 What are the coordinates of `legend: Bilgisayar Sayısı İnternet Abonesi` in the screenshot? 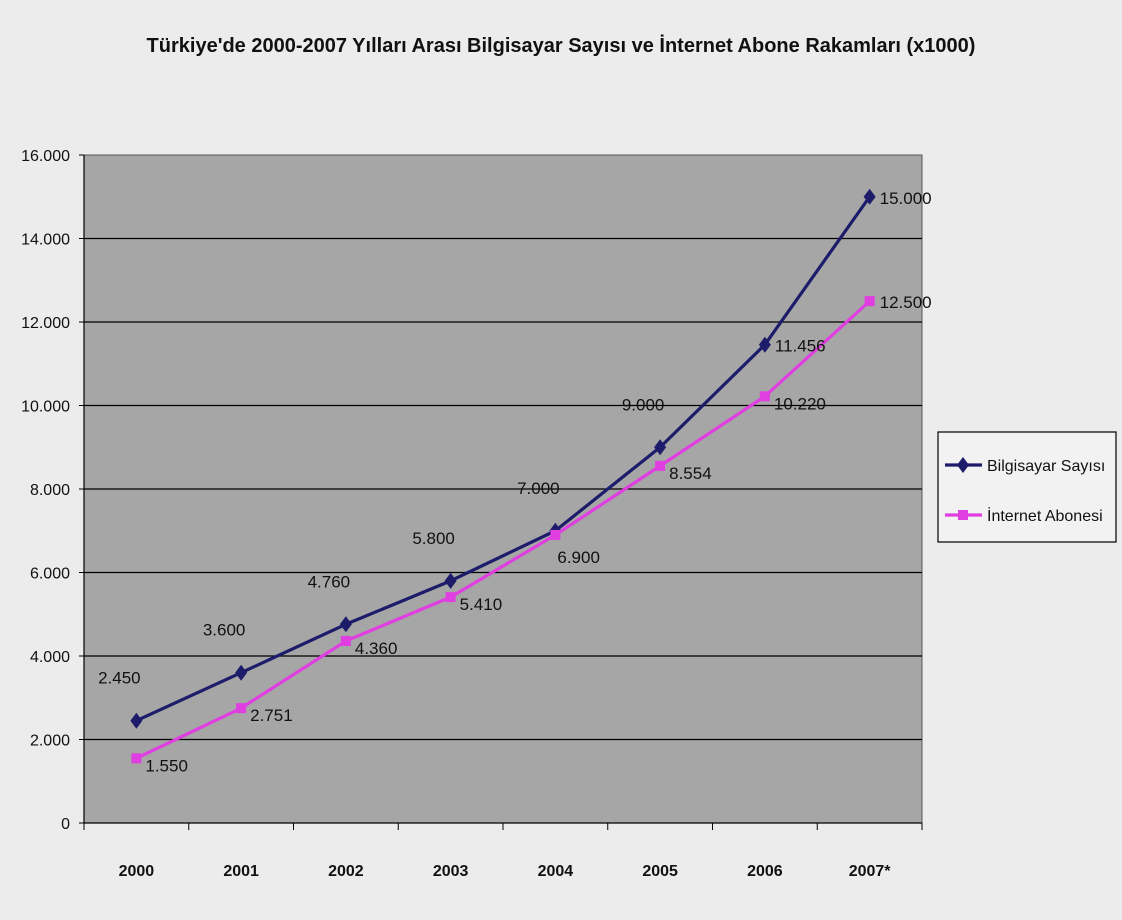 It's located at (1027, 487).